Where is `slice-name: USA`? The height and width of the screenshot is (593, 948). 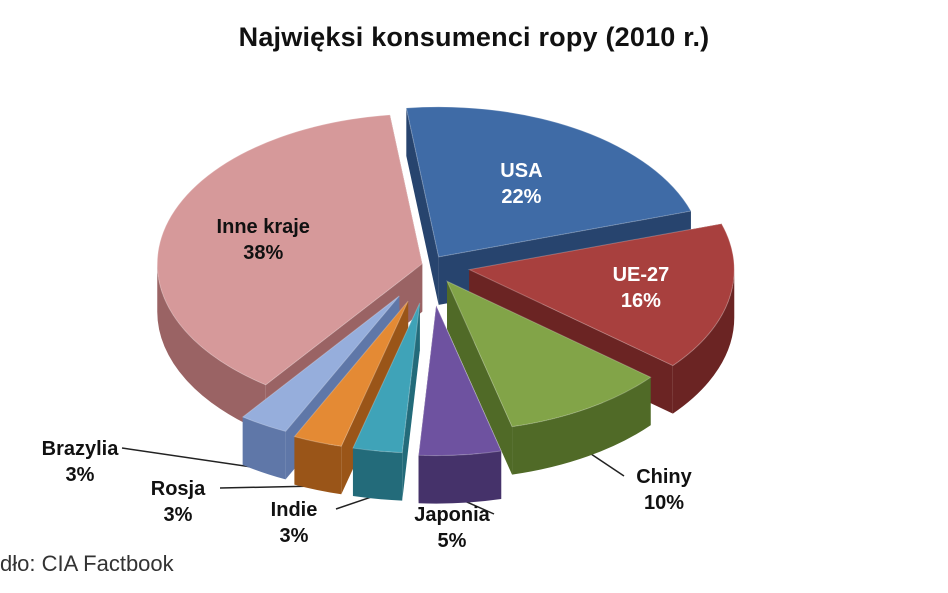 slice-name: USA is located at coordinates (521, 170).